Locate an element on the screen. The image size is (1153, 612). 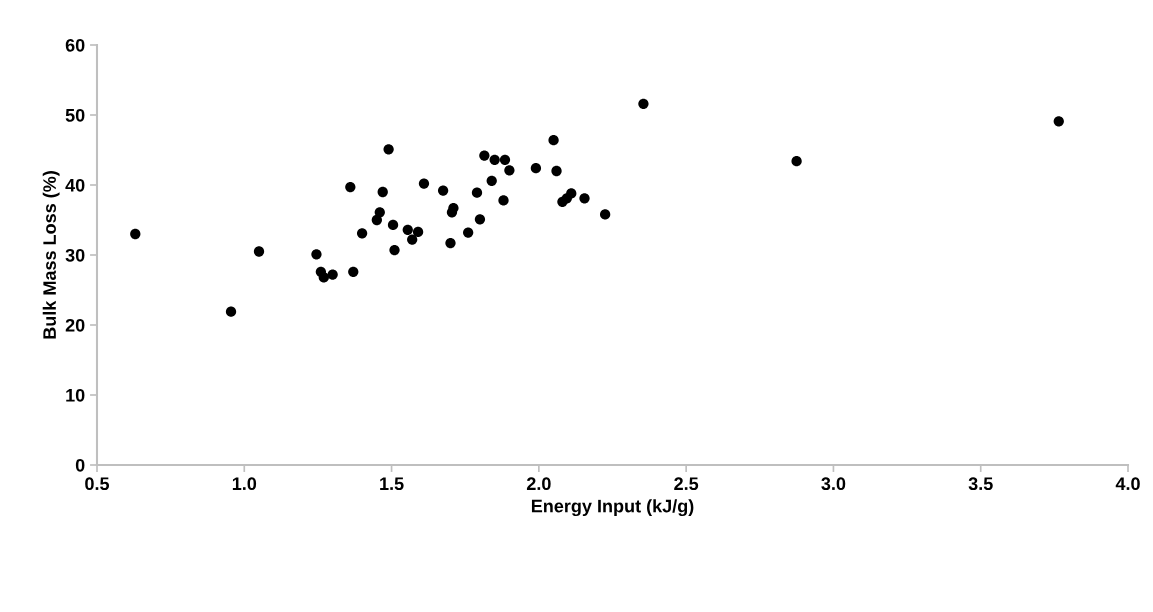
y-tick-label: 10 is located at coordinates (75, 395).